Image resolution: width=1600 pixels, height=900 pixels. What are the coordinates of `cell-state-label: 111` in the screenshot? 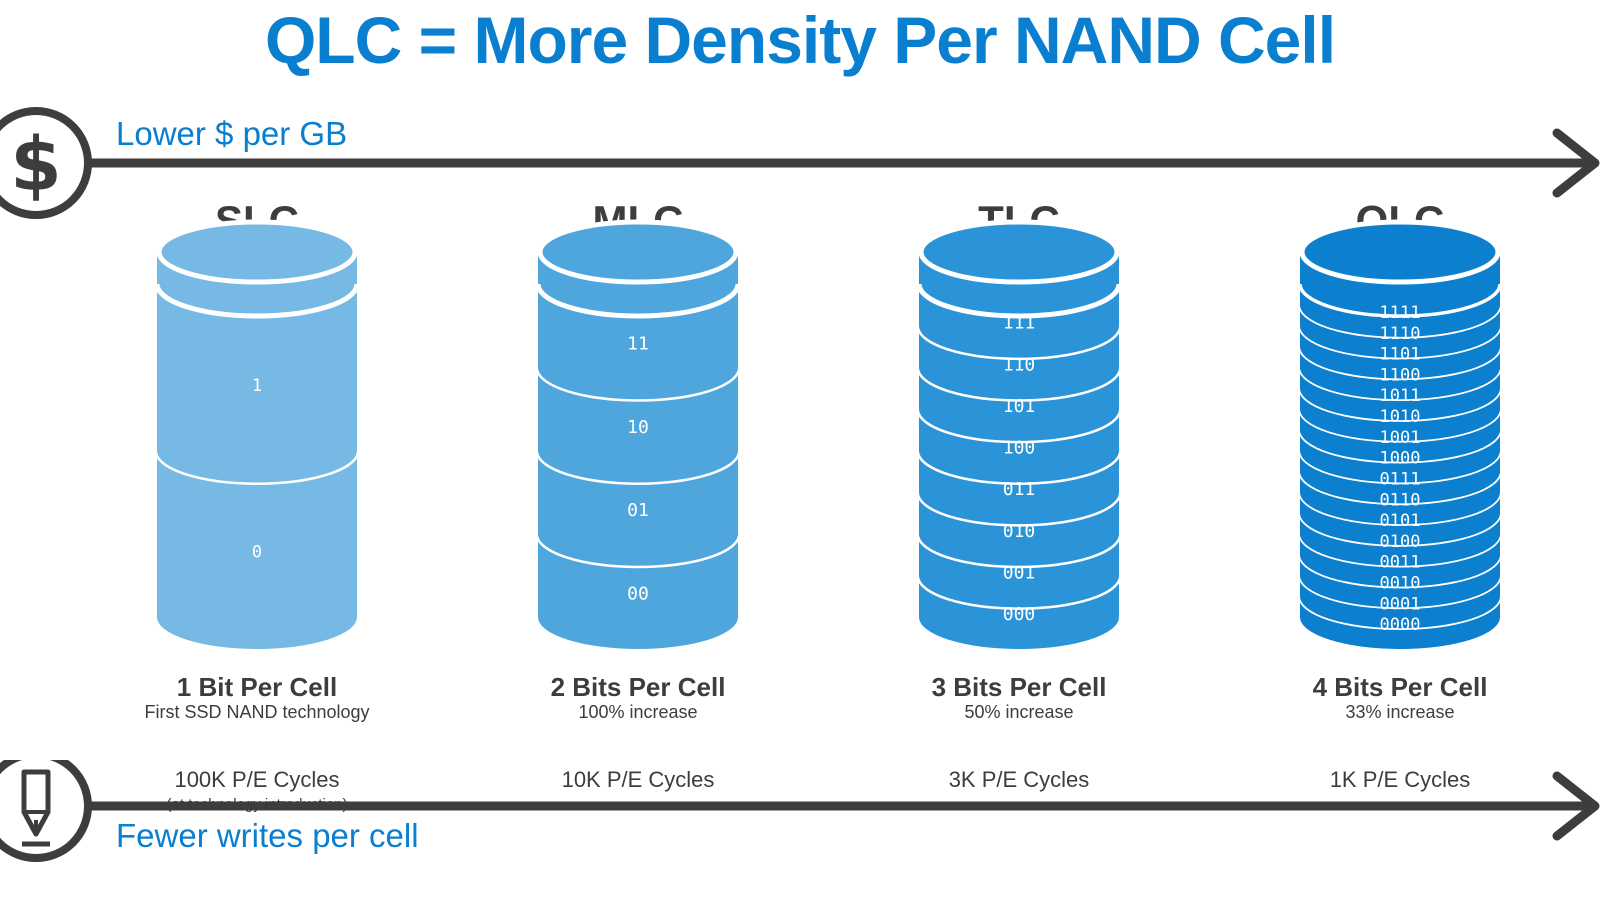 It's located at (1019, 323).